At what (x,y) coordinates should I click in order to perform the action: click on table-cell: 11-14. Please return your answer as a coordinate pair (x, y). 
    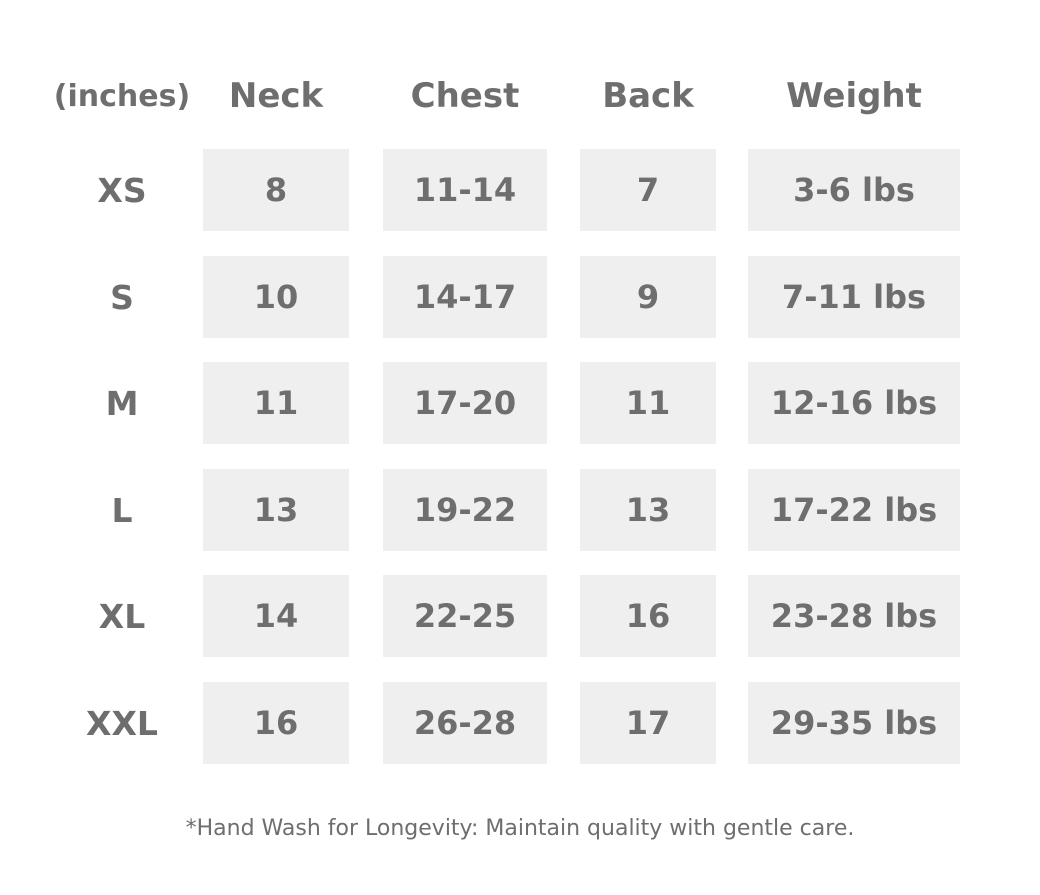
    Looking at the image, I should click on (465, 190).